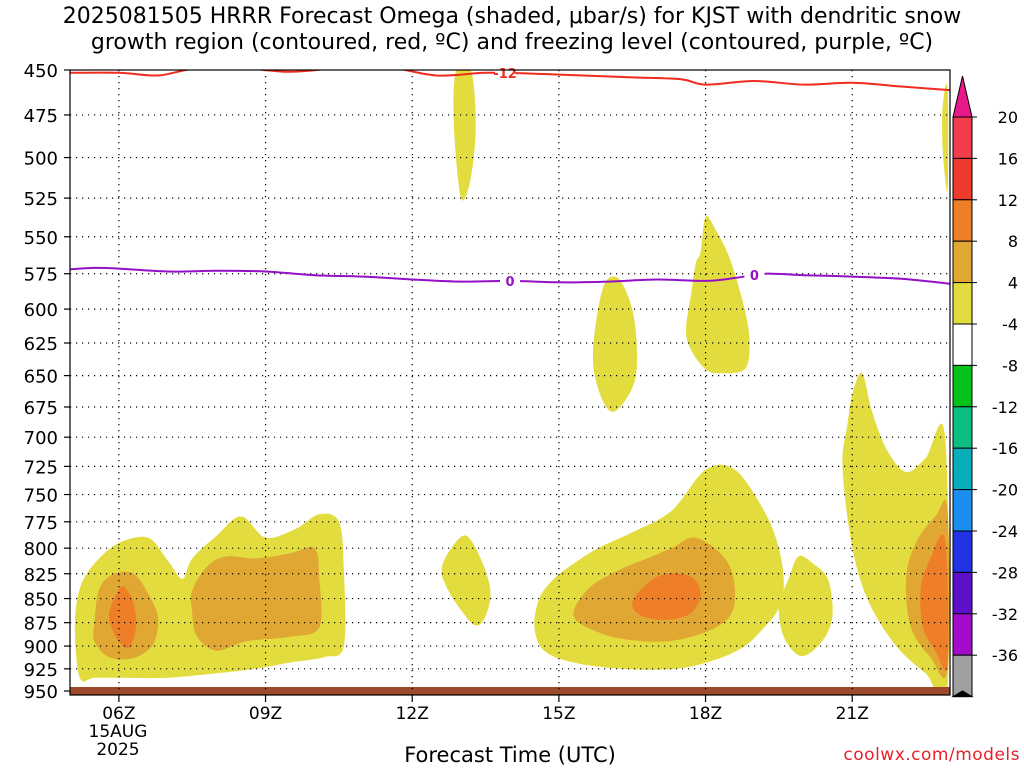 Image resolution: width=1024 pixels, height=768 pixels. I want to click on credit-link: coolwx.com/models, so click(931, 755).